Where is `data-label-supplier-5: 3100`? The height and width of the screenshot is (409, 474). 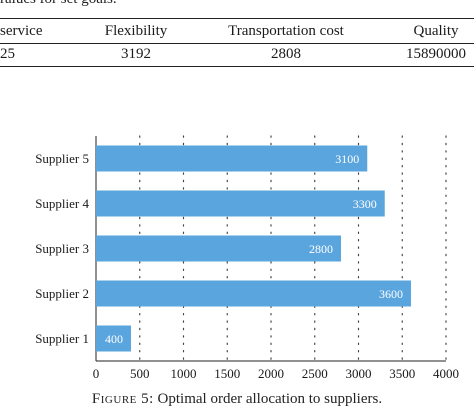
data-label-supplier-5: 3100 is located at coordinates (347, 159).